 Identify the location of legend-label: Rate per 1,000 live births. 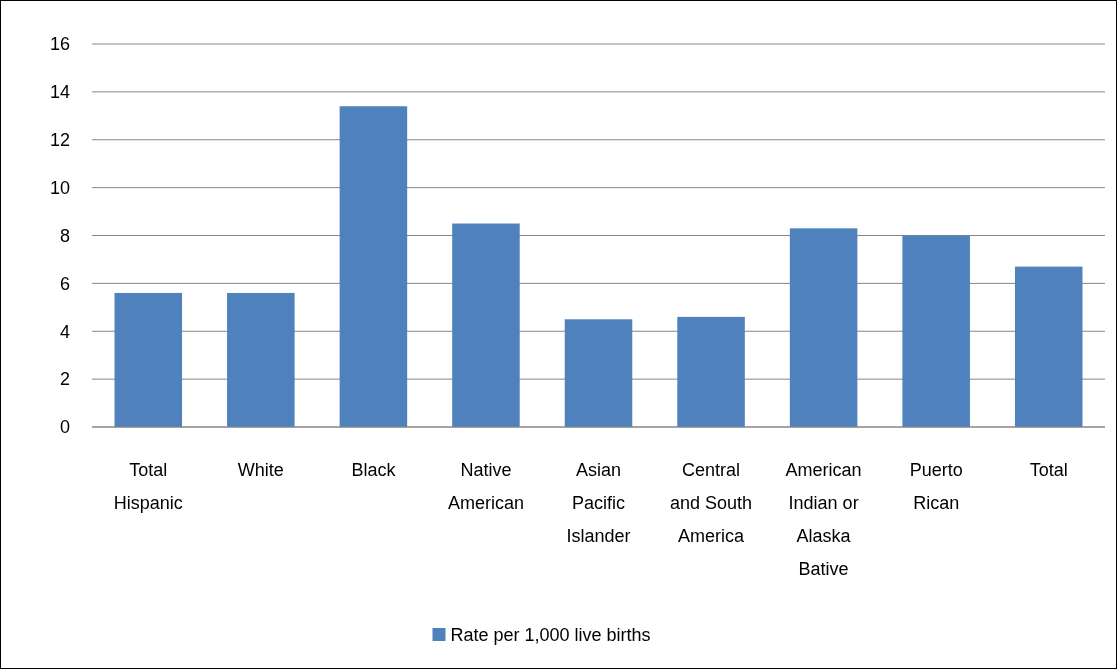
(550, 635).